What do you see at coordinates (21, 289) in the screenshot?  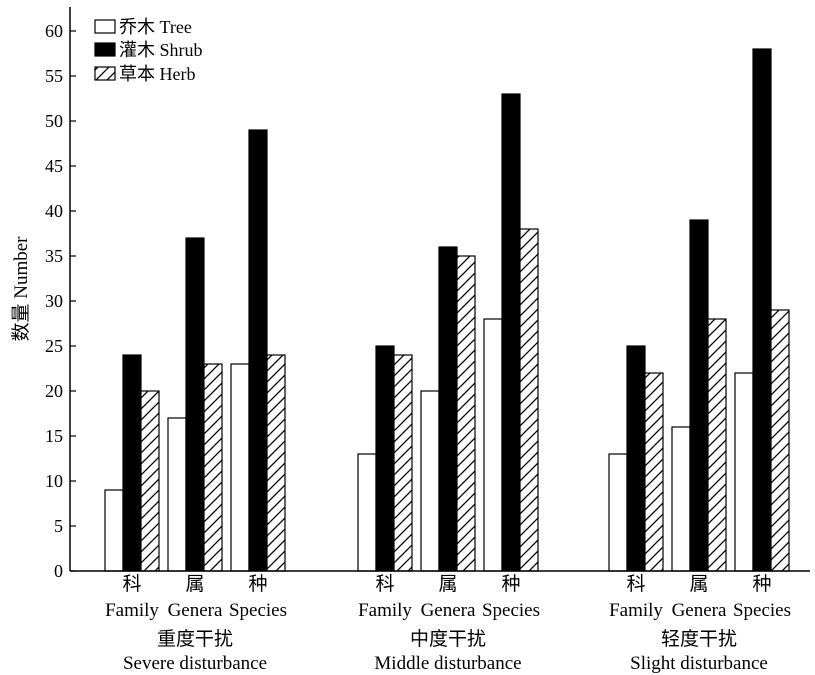 I see `y-axis-title: 数量 Number` at bounding box center [21, 289].